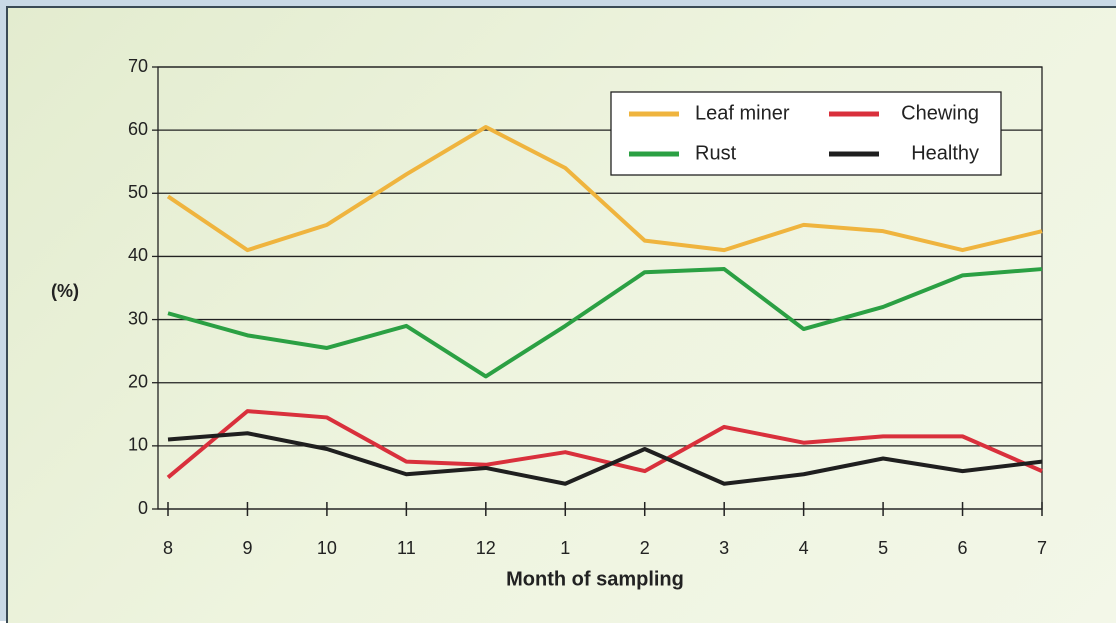 The width and height of the screenshot is (1116, 623). I want to click on y-tick-label: 50, so click(138, 192).